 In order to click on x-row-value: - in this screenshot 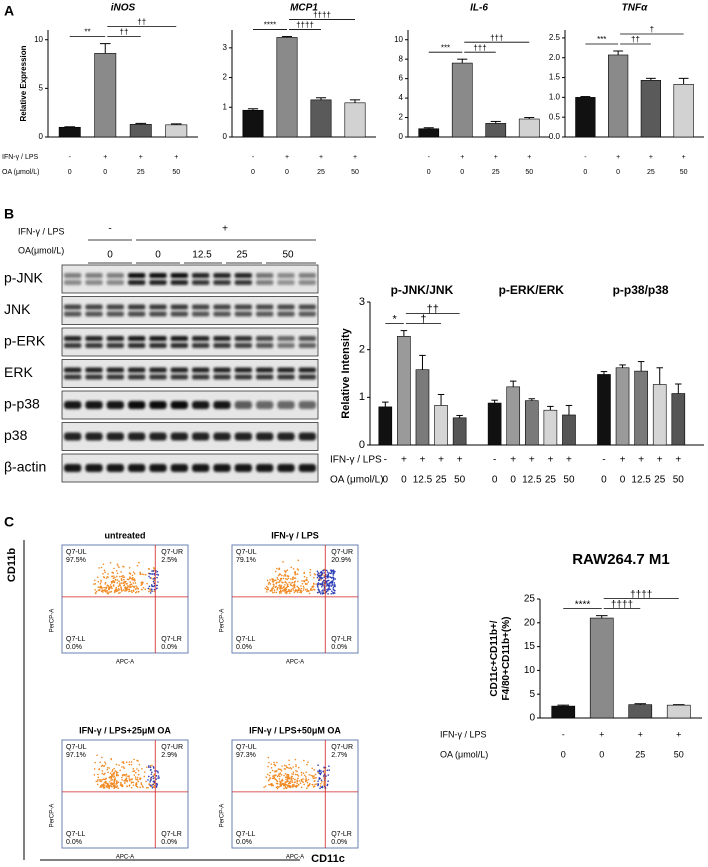, I will do `click(385, 460)`.